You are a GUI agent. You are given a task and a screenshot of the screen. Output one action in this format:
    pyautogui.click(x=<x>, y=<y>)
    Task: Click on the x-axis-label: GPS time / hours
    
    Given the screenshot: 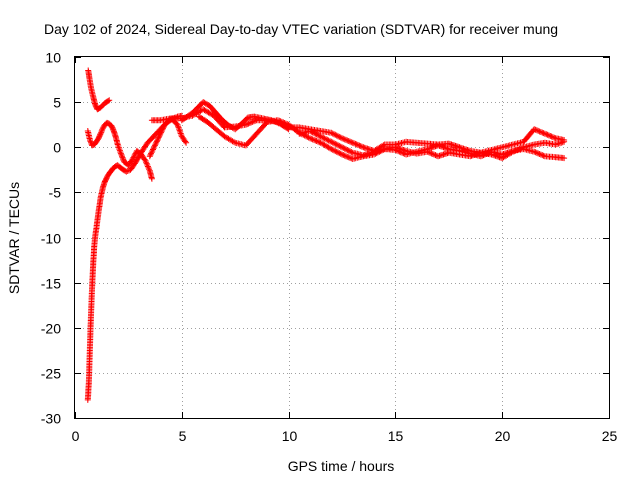 What is the action you would take?
    pyautogui.click(x=341, y=466)
    